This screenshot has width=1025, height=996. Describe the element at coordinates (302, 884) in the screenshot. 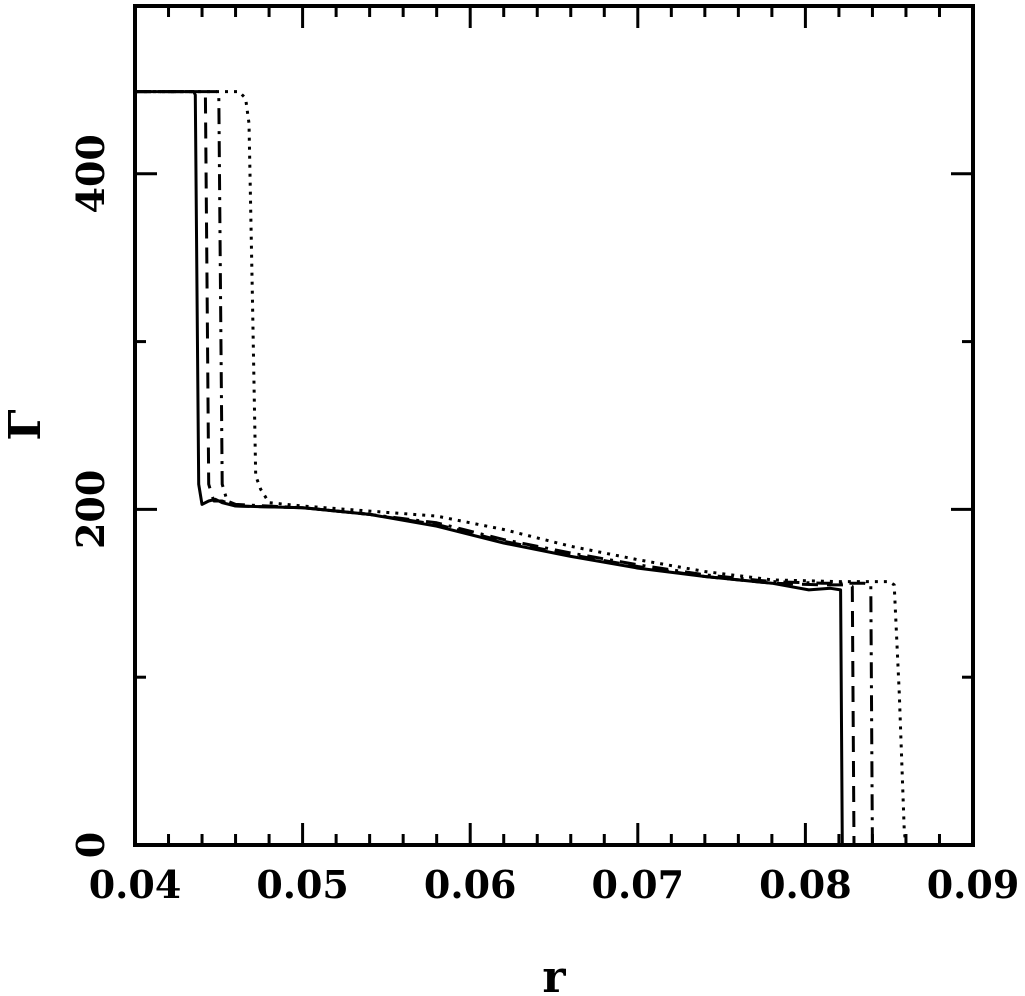

I see `x-tick-label: 0.05` at that location.